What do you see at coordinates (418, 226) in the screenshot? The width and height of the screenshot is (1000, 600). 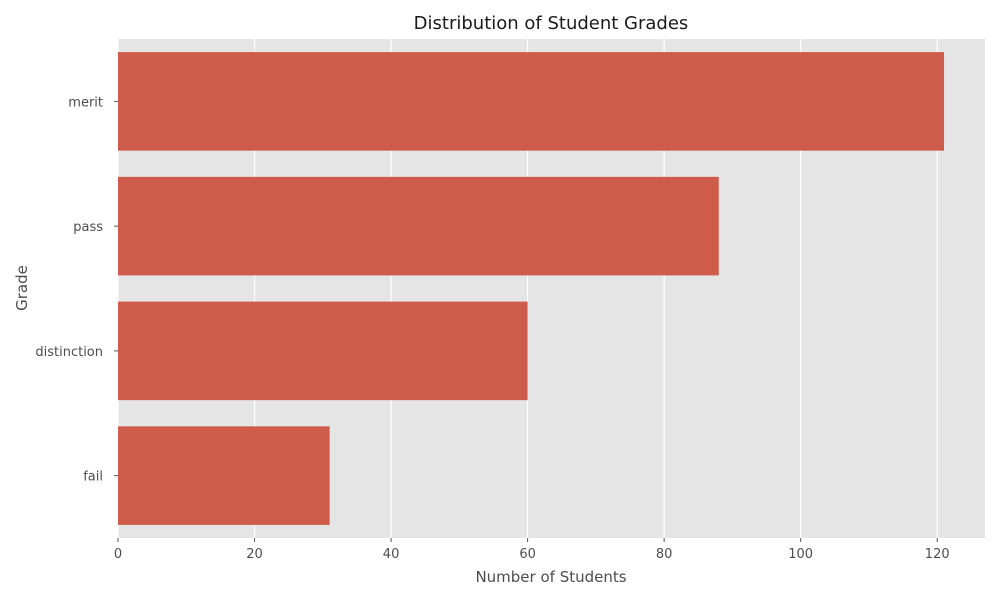 I see `bar-pass` at bounding box center [418, 226].